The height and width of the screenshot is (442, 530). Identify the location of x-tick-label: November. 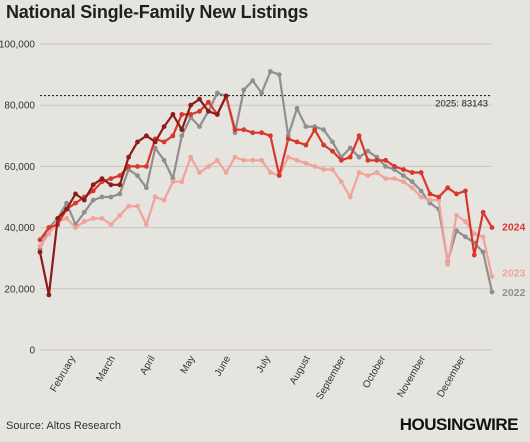
(412, 376).